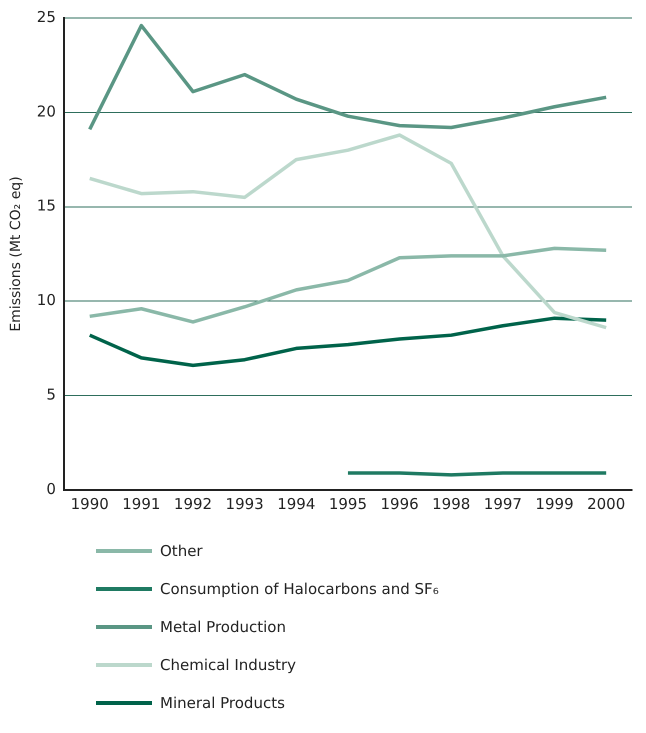 This screenshot has width=646, height=733. What do you see at coordinates (503, 503) in the screenshot?
I see `x-tick-label: 1997` at bounding box center [503, 503].